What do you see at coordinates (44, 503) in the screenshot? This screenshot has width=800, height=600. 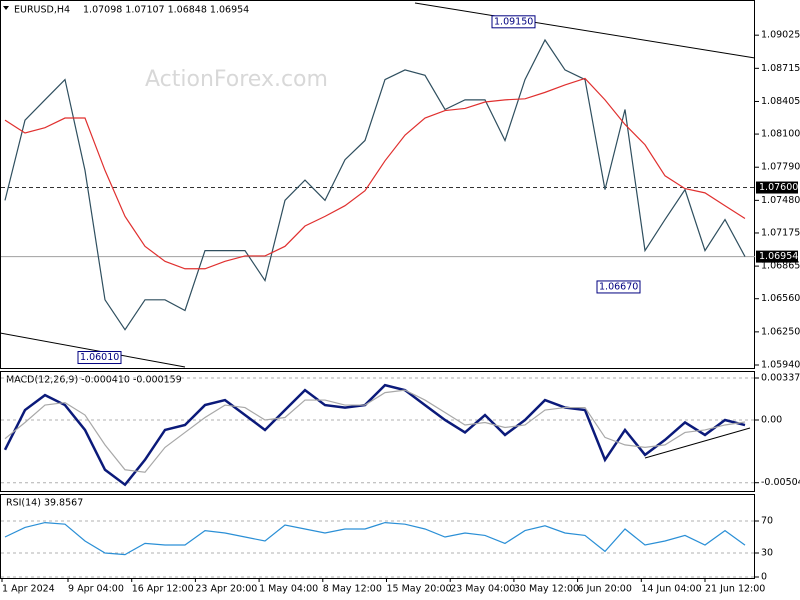 I see `rsi-title: RSI(14) 39.8567` at bounding box center [44, 503].